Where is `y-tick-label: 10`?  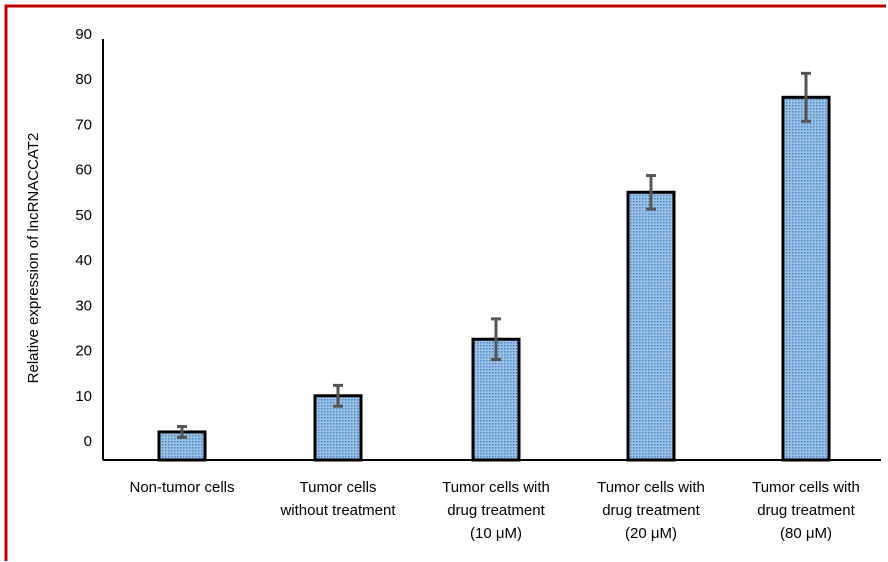
y-tick-label: 10 is located at coordinates (83, 396).